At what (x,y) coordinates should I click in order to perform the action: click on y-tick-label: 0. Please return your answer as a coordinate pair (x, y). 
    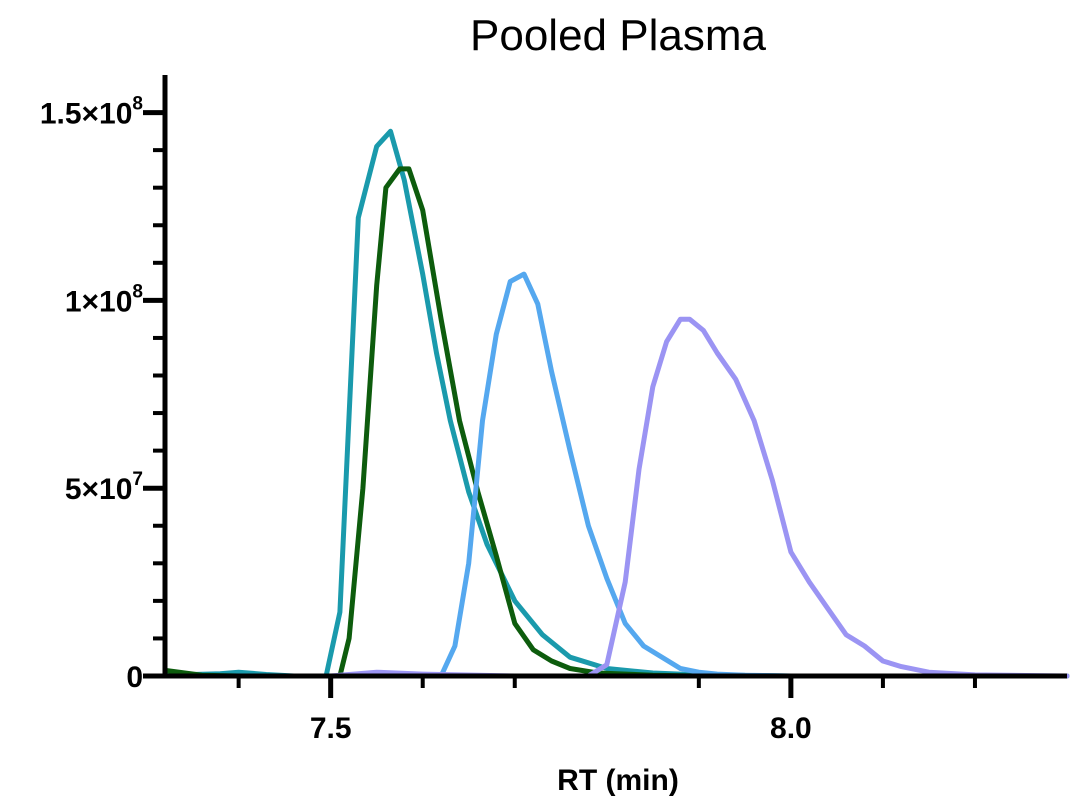
    Looking at the image, I should click on (134, 677).